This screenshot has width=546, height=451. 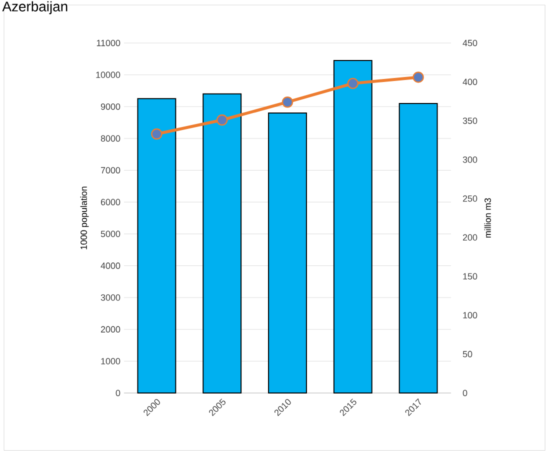 I want to click on y-tick-label: 8000, so click(x=110, y=138).